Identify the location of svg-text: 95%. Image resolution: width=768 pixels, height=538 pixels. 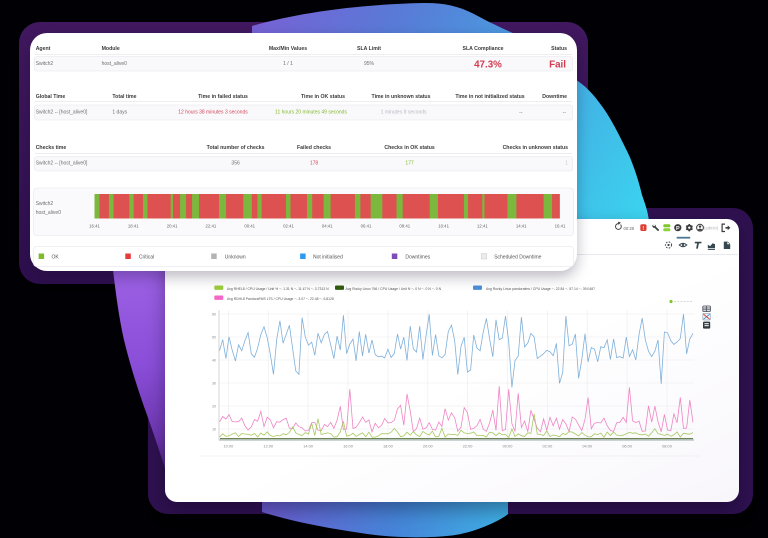
(369, 64).